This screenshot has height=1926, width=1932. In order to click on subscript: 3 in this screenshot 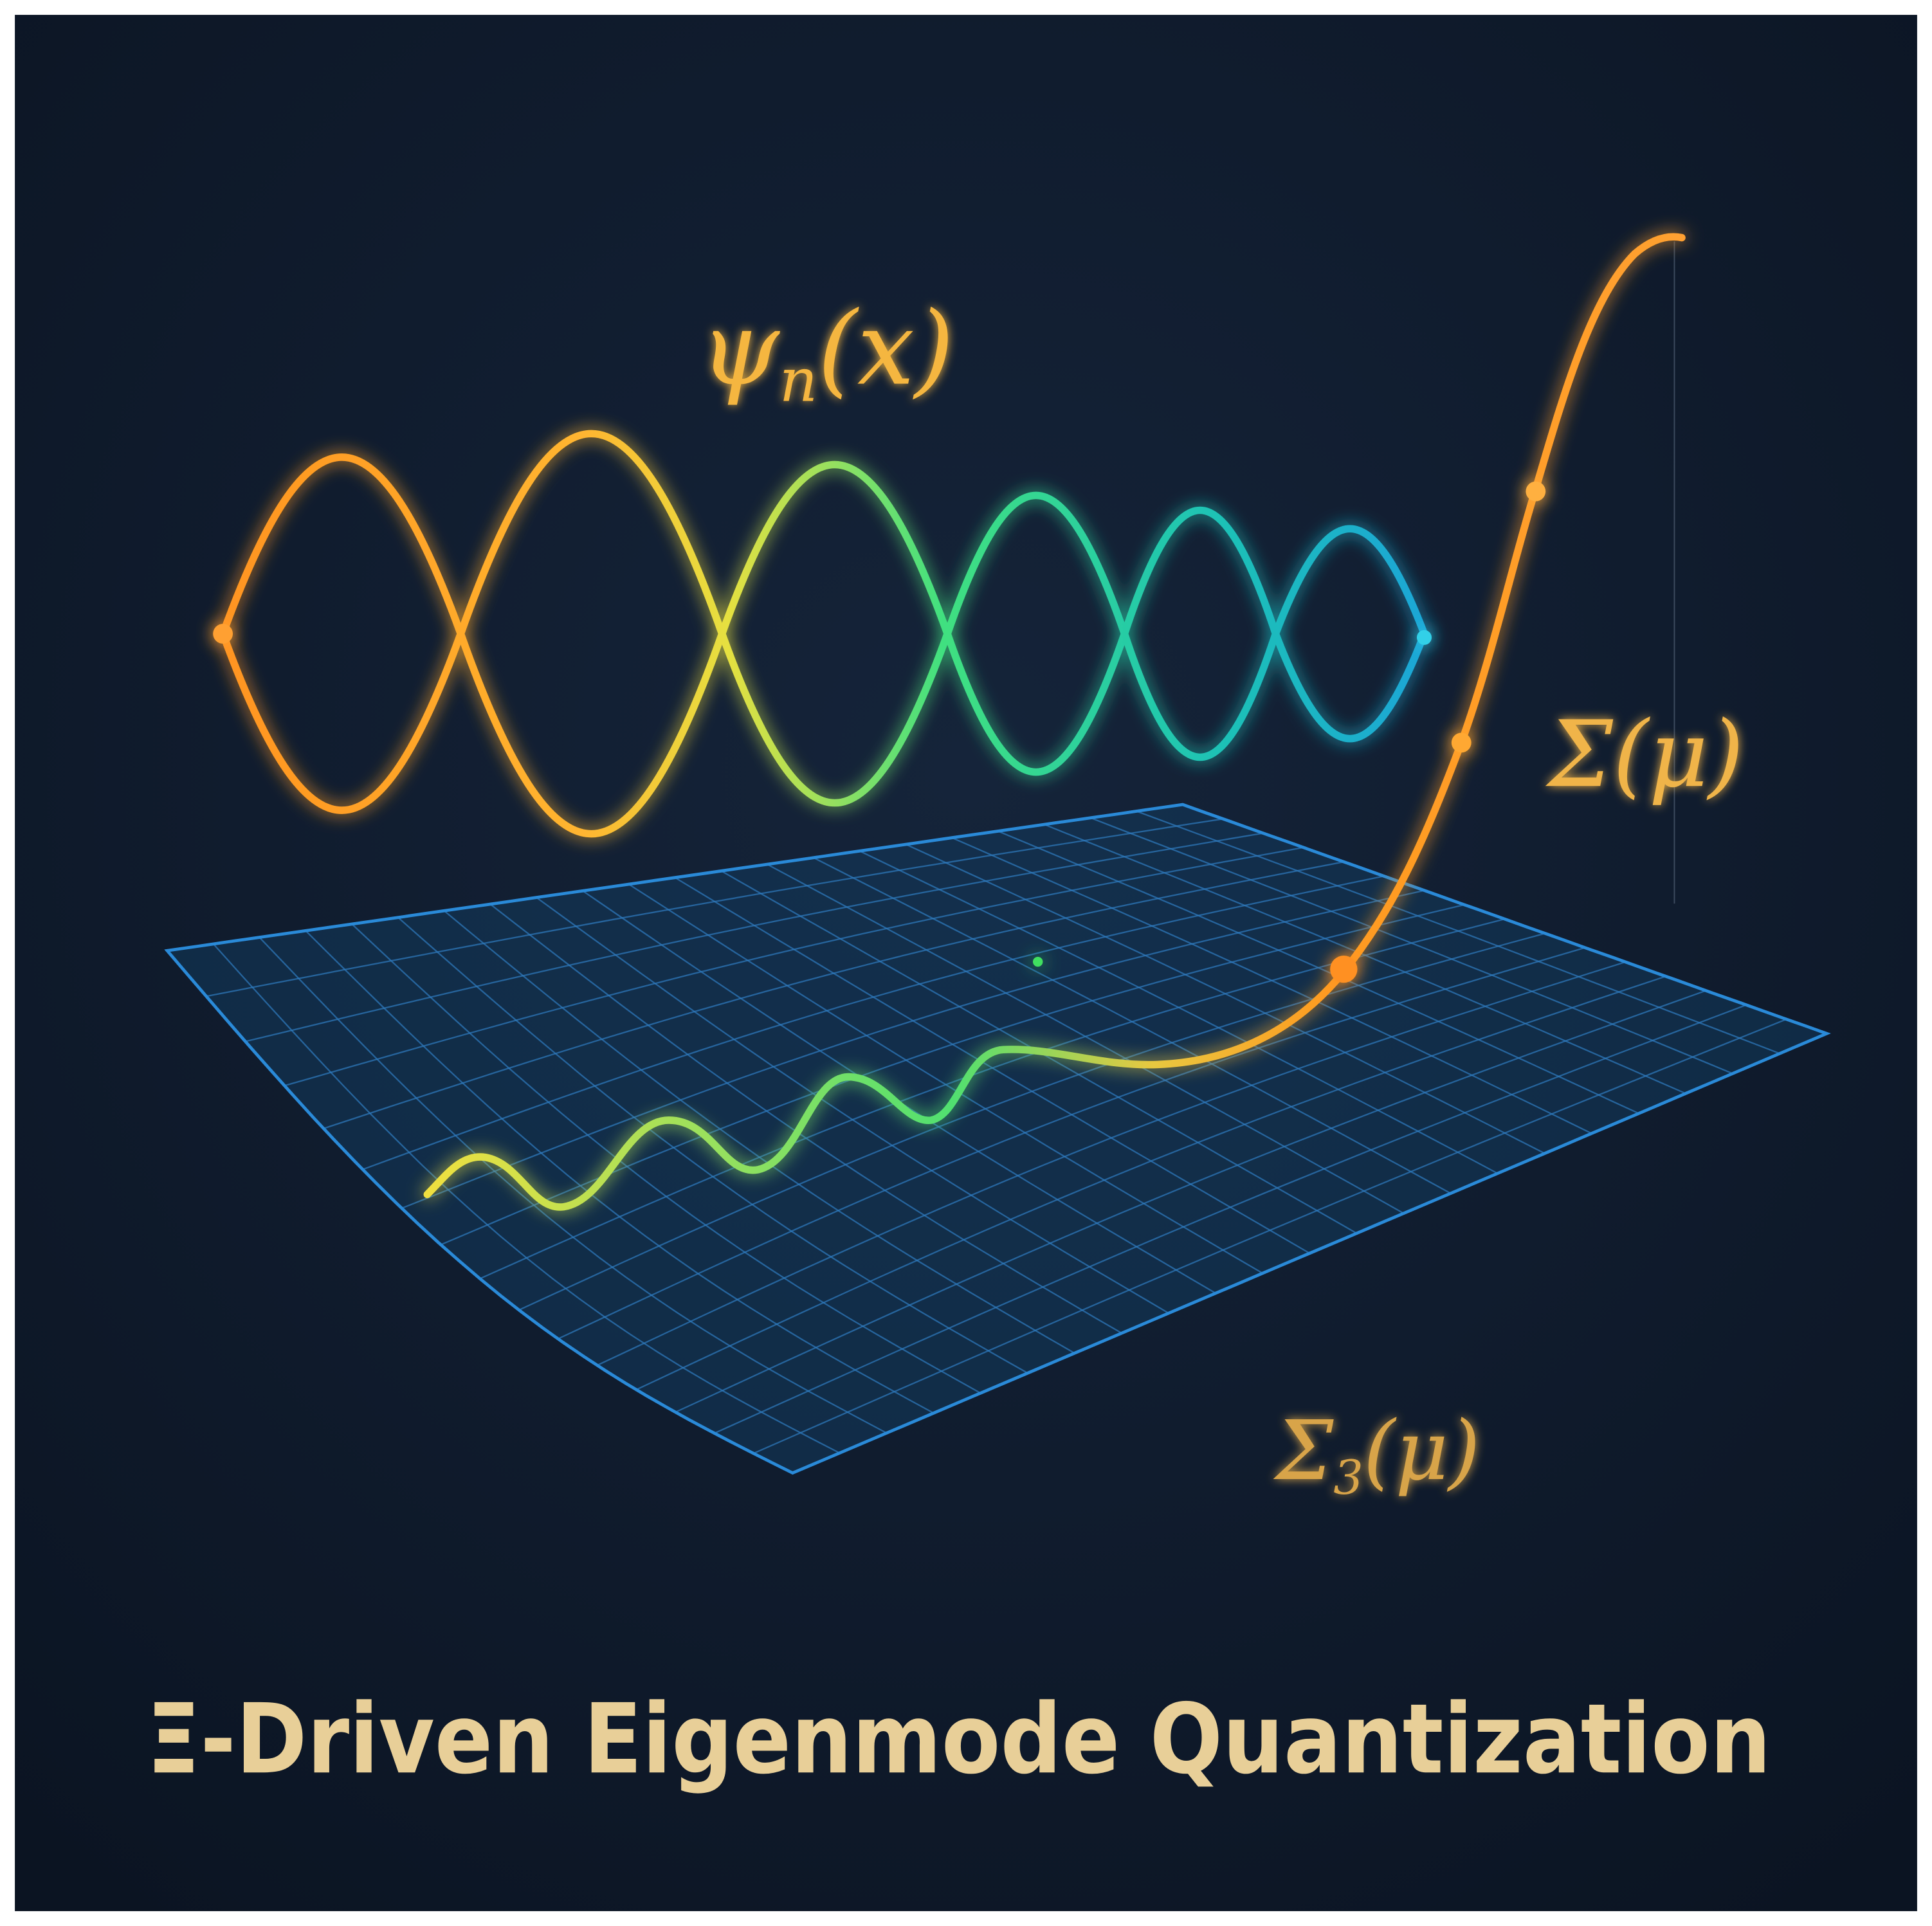, I will do `click(1348, 1478)`.